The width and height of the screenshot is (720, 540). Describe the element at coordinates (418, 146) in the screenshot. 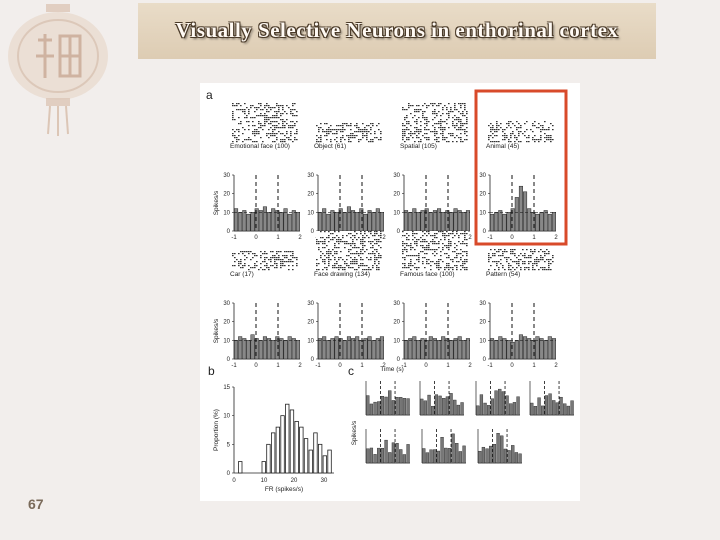

I see `category-label-2: Spatial (105)` at that location.